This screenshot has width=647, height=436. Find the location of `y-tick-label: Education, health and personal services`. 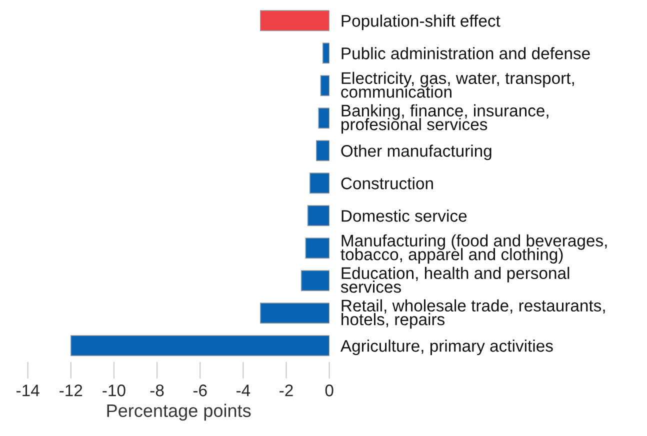

y-tick-label: Education, health and personal services is located at coordinates (455, 279).